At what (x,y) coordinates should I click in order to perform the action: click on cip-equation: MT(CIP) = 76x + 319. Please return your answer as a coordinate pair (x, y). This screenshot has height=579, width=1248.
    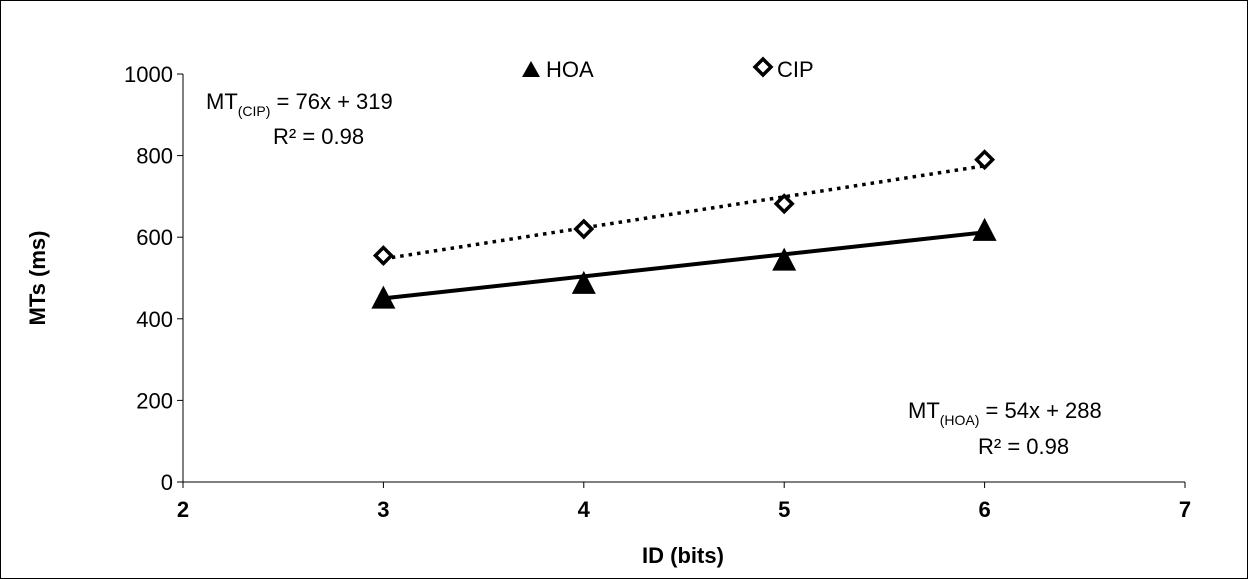
    Looking at the image, I should click on (299, 104).